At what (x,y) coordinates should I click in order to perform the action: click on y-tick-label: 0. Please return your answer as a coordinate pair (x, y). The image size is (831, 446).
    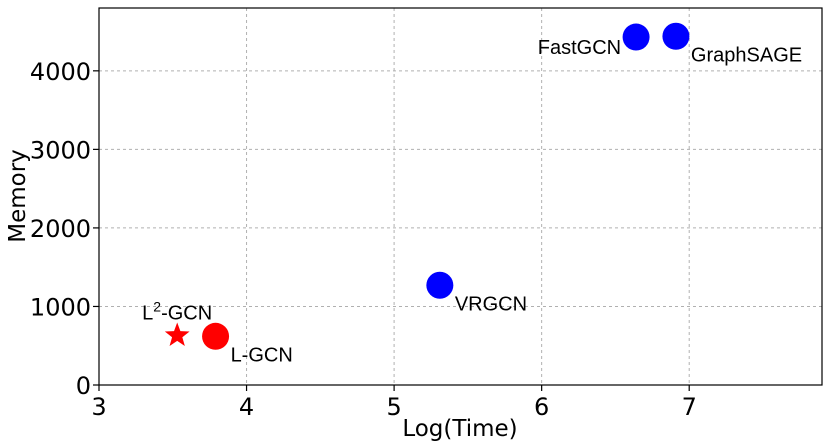
    Looking at the image, I should click on (83, 386).